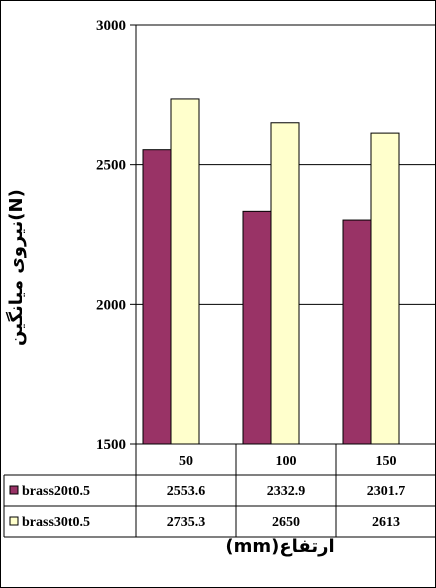 The height and width of the screenshot is (588, 436). Describe the element at coordinates (286, 461) in the screenshot. I see `category-label: 100` at that location.